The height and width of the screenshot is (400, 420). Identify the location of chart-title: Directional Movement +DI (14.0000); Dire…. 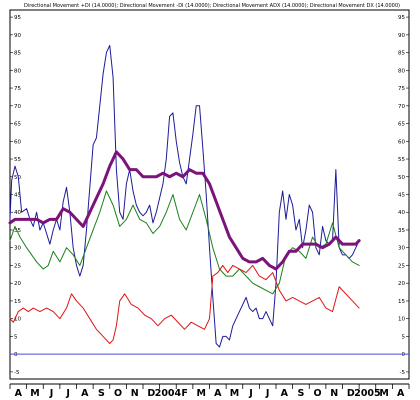
(212, 6).